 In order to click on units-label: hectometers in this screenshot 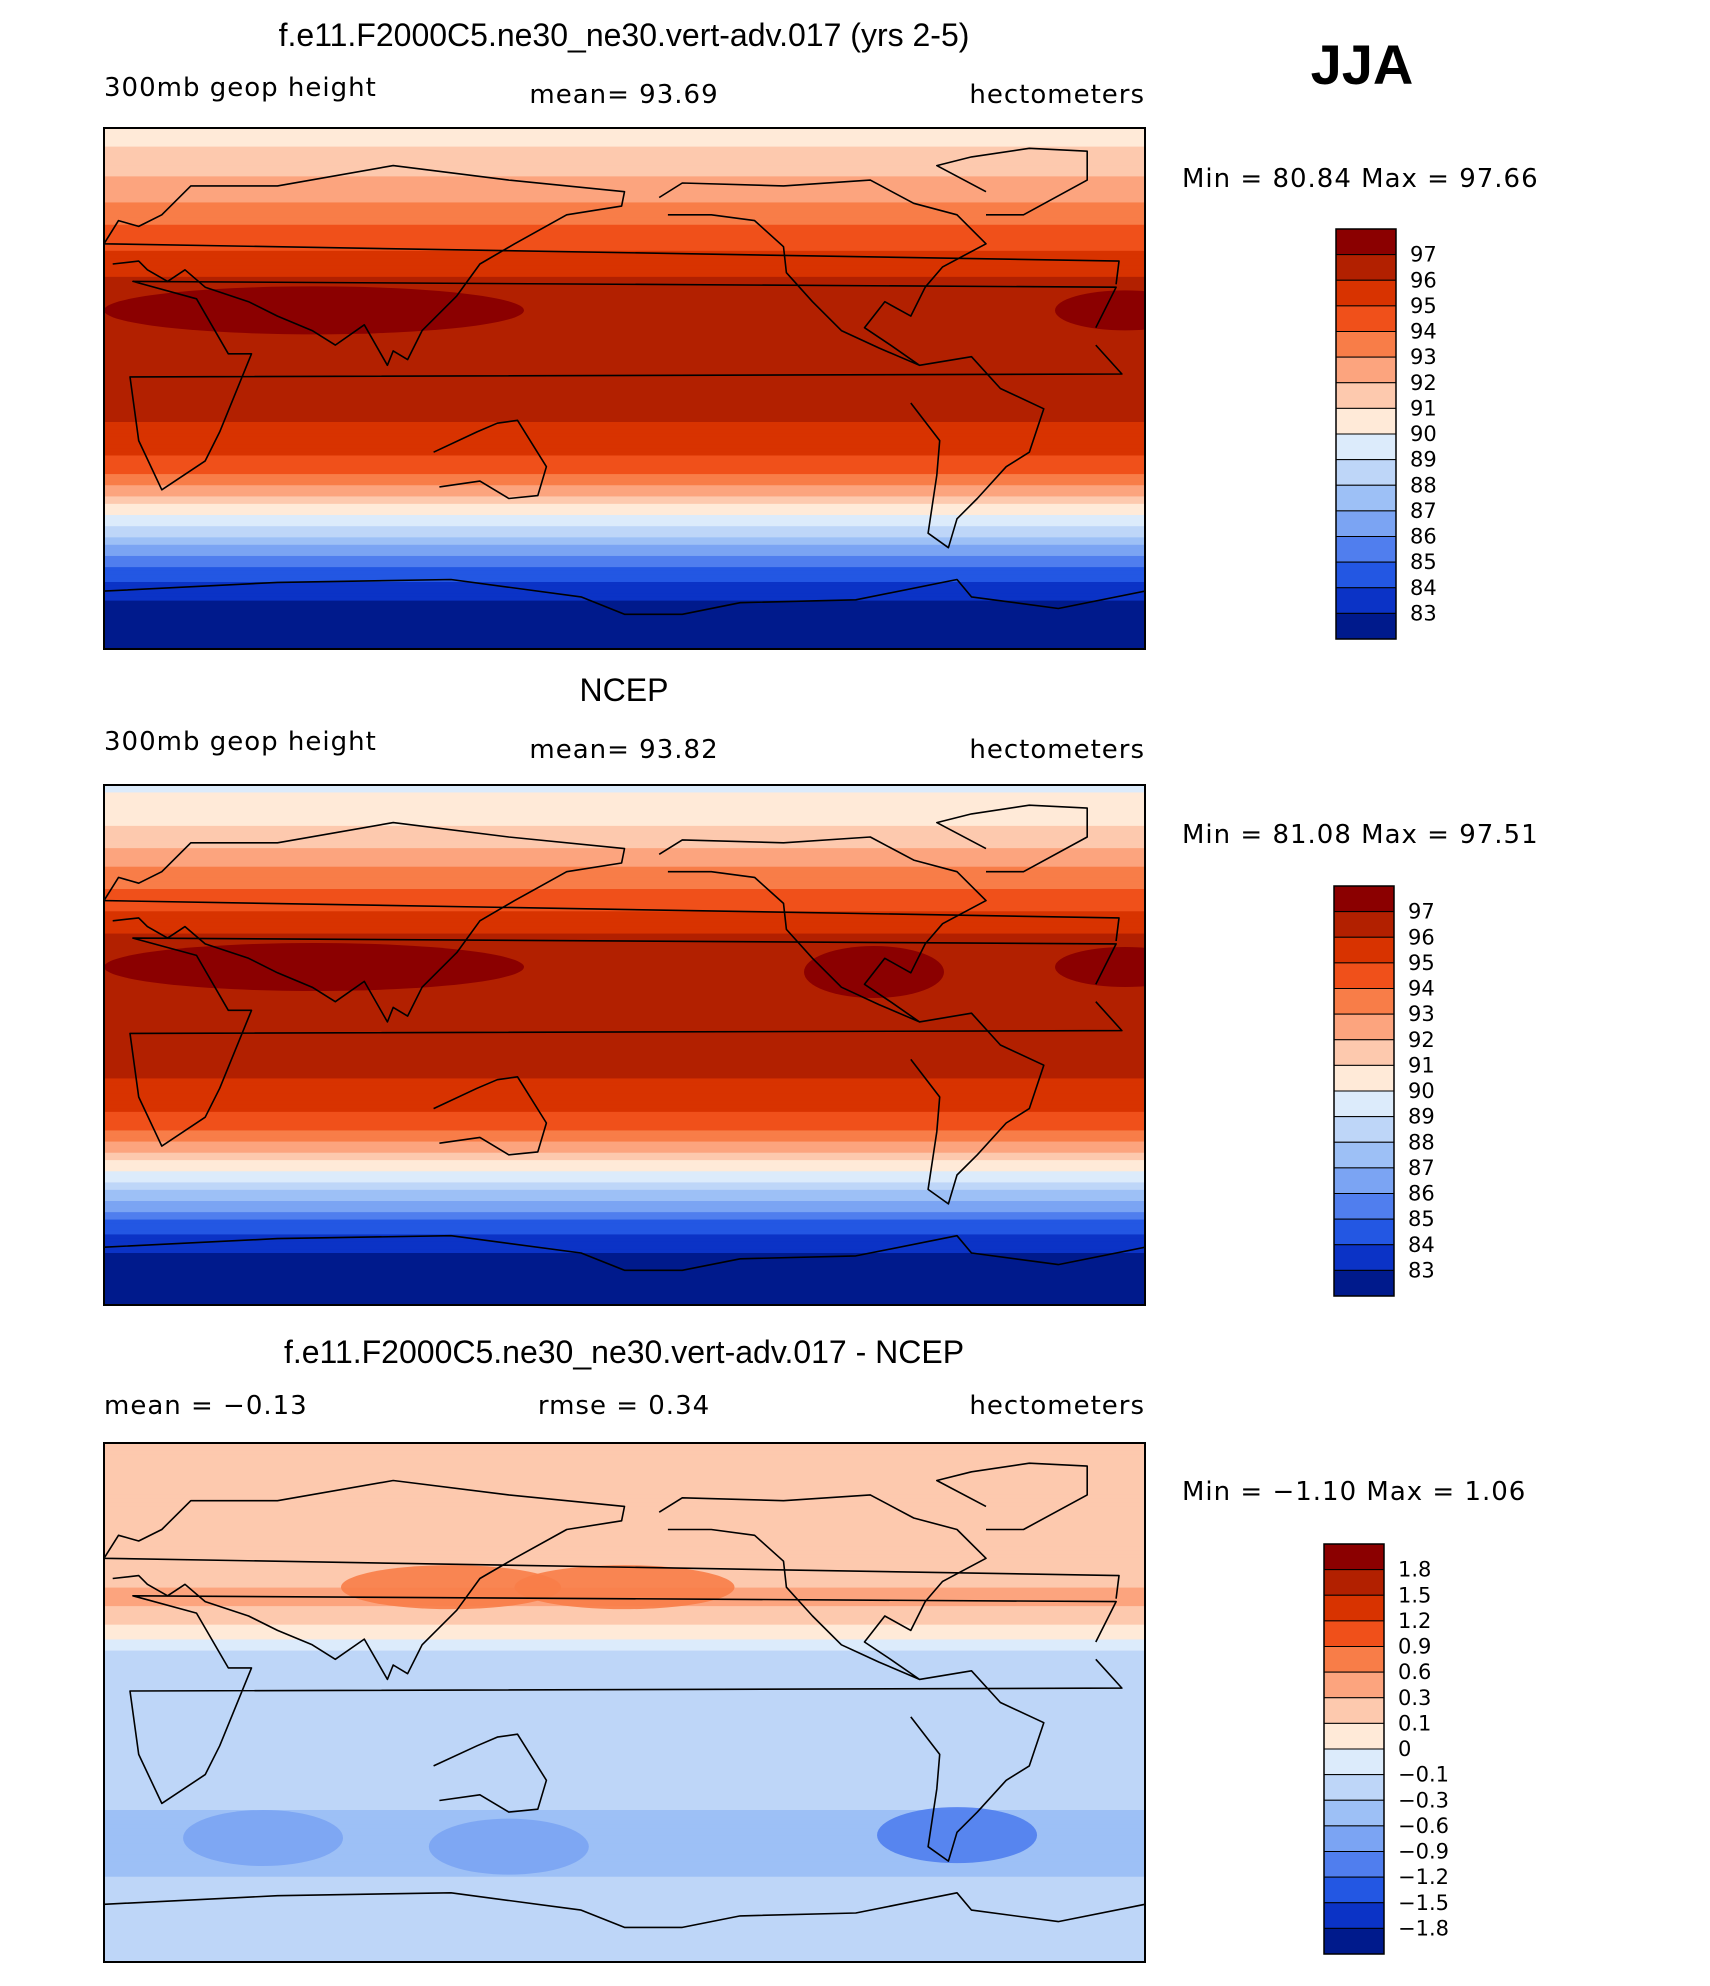, I will do `click(1057, 95)`.